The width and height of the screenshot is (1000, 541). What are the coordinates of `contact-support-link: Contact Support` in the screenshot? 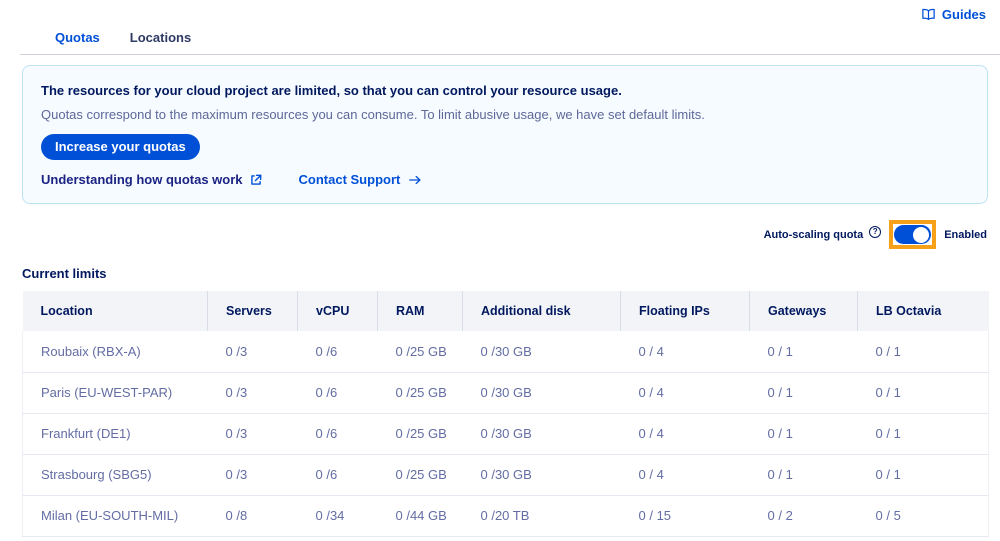 It's located at (361, 179).